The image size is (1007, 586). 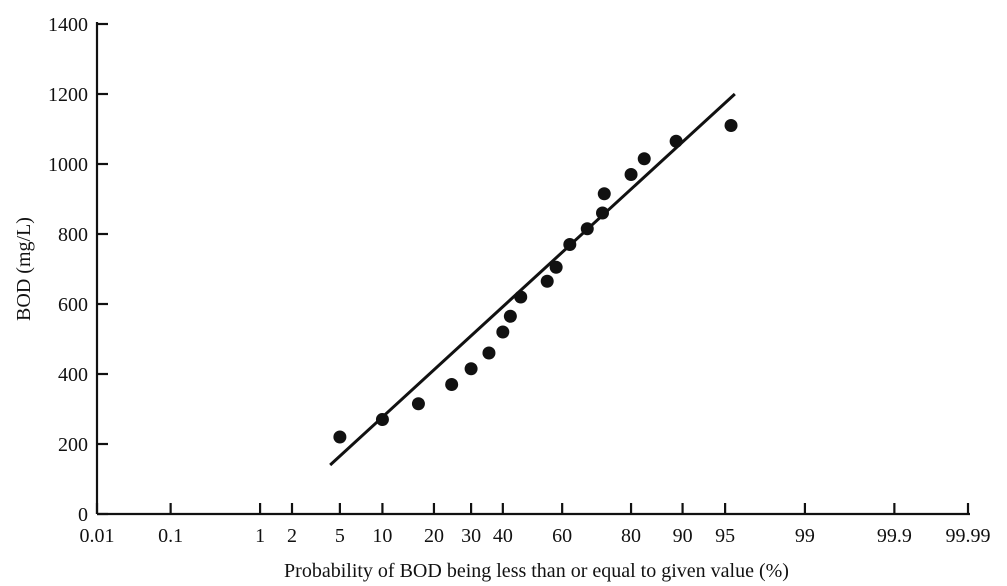 What do you see at coordinates (340, 536) in the screenshot?
I see `x-tick-label: 5` at bounding box center [340, 536].